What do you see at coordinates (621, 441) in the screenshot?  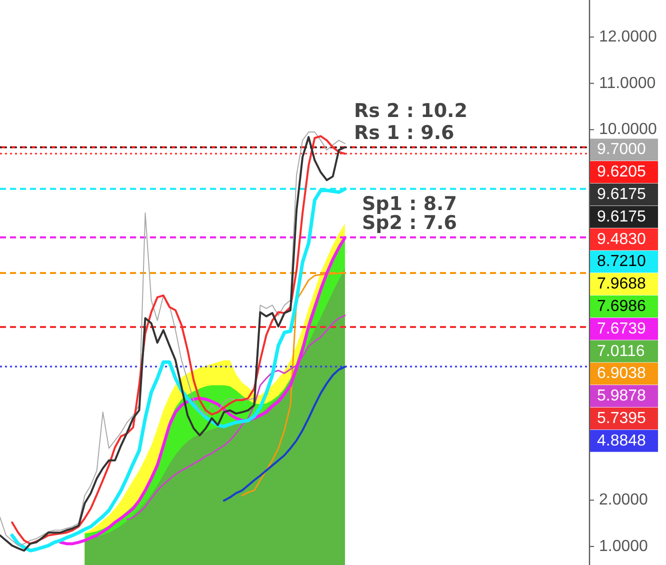 I see `legend-label: 4.8848` at bounding box center [621, 441].